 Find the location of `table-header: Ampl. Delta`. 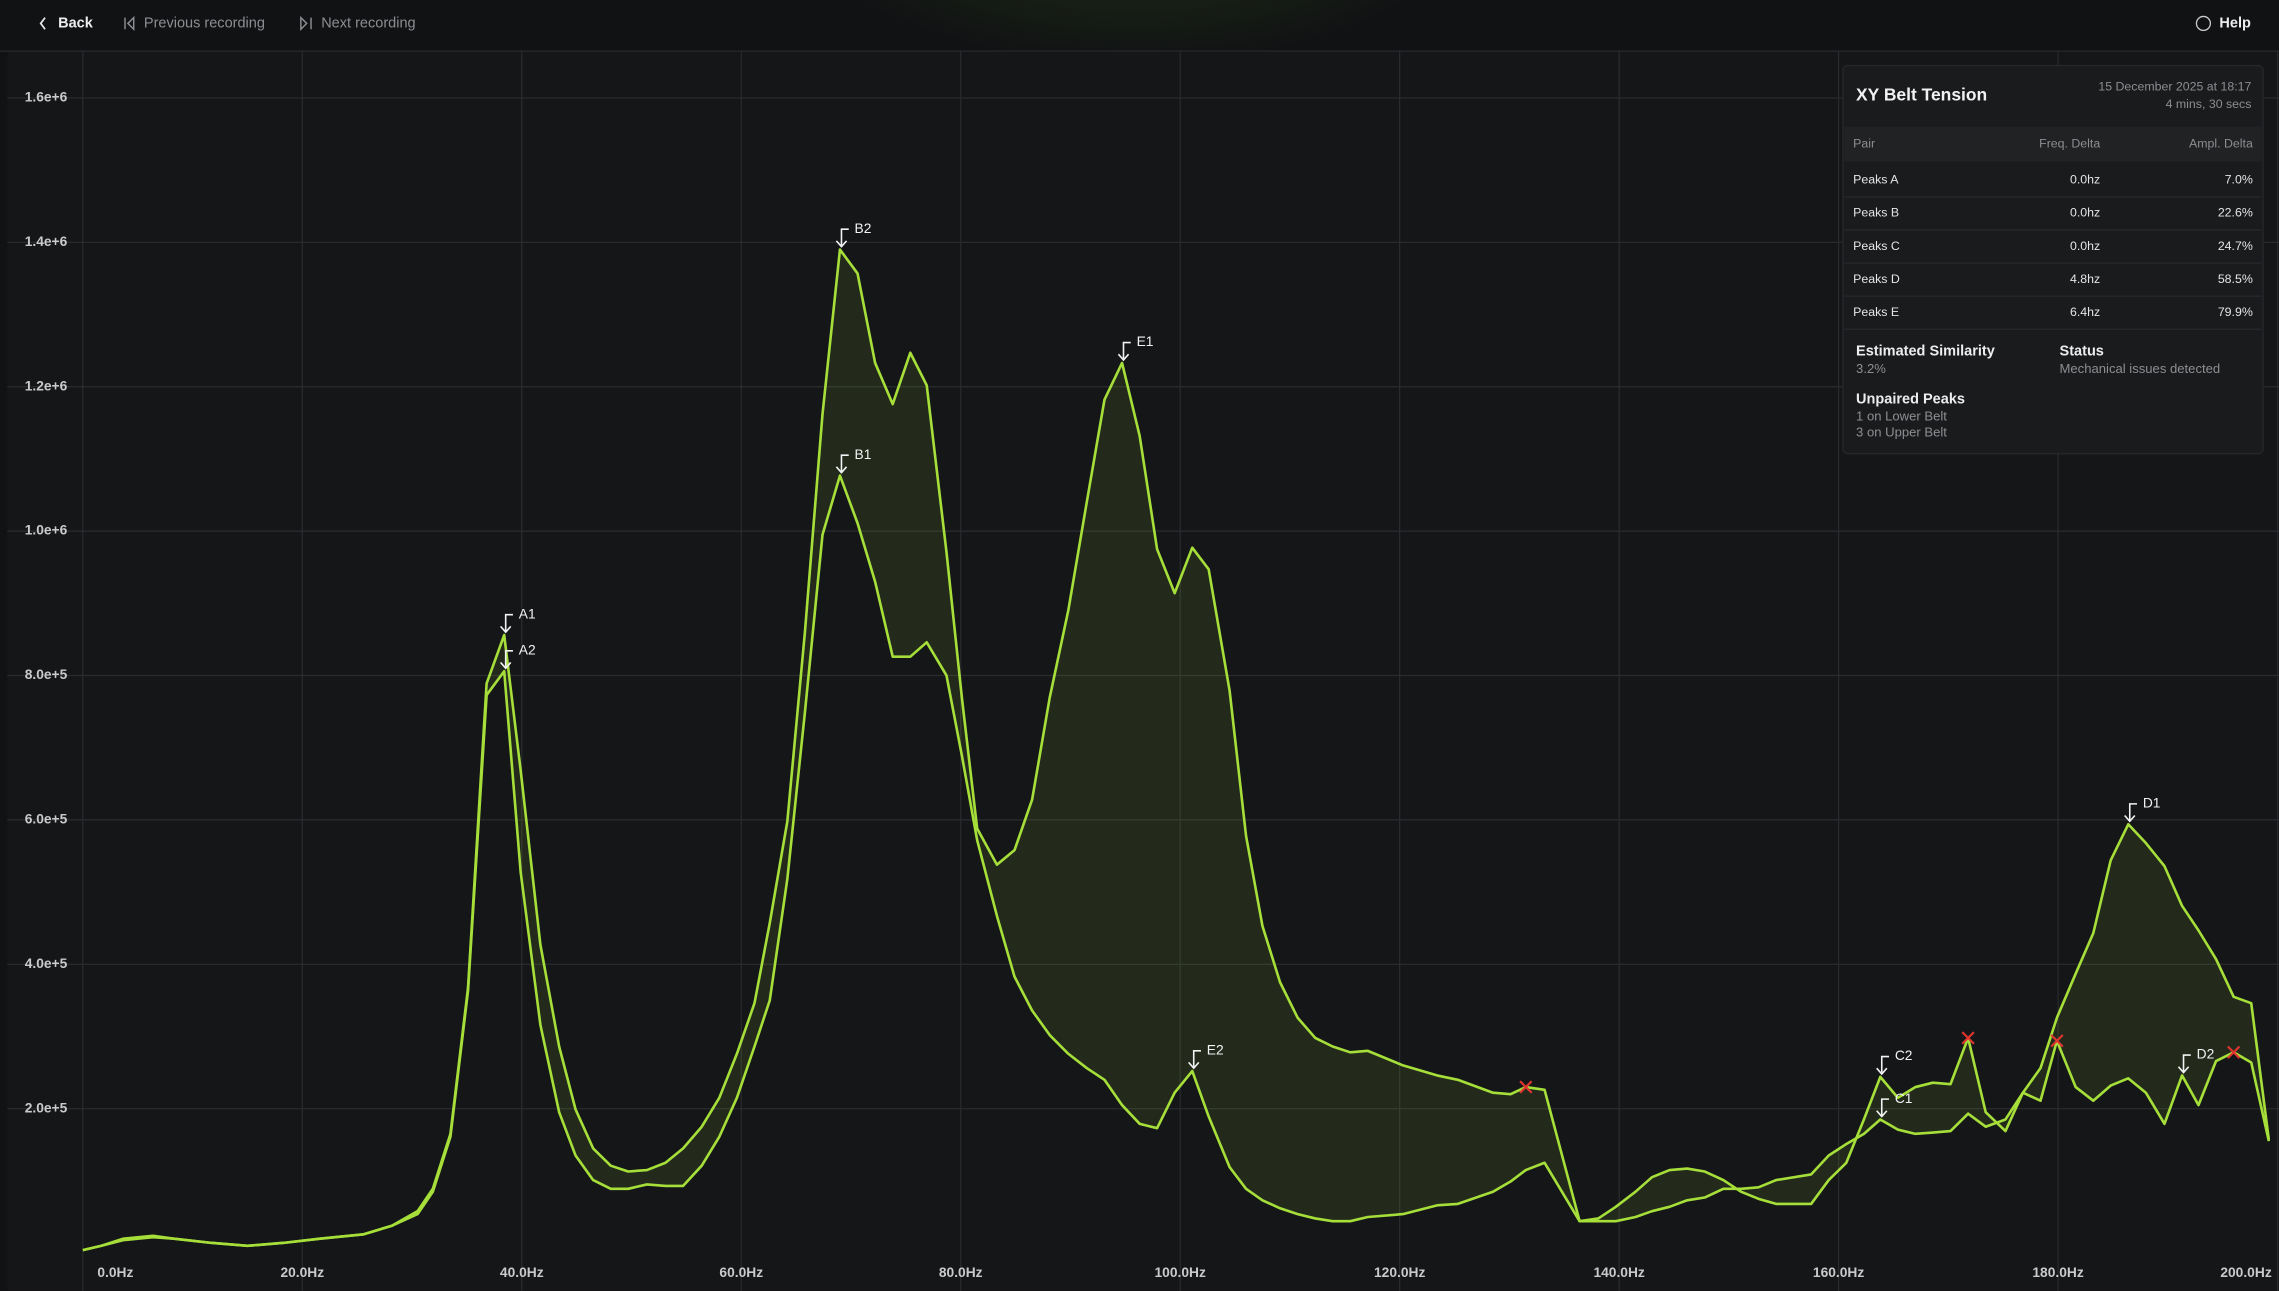

table-header: Ampl. Delta is located at coordinates (2221, 143).